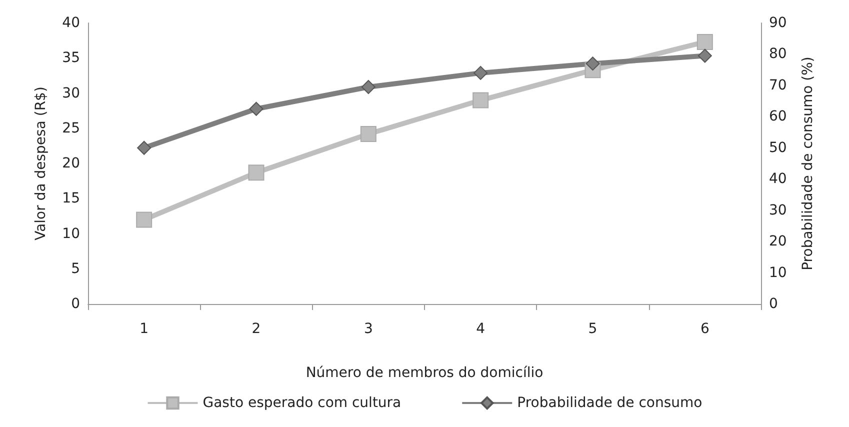 The image size is (849, 427). I want to click on y-tick-label: 25, so click(71, 128).